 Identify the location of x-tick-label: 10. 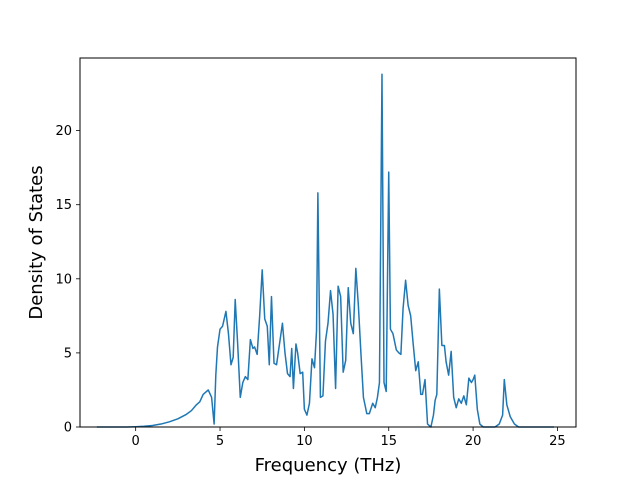
(304, 441).